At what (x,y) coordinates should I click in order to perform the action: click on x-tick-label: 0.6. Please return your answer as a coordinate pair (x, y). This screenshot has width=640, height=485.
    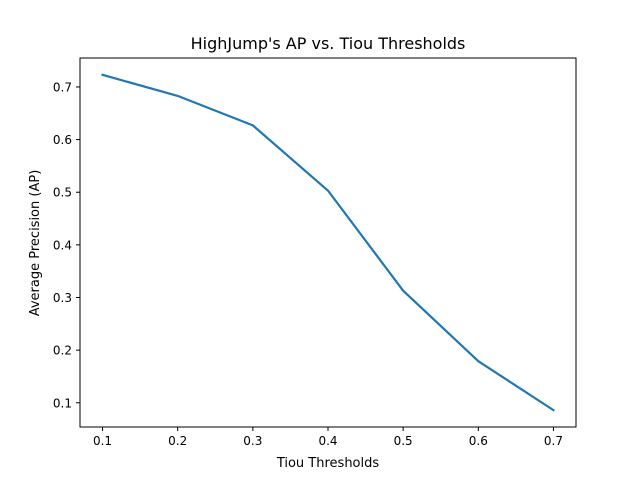
    Looking at the image, I should click on (478, 441).